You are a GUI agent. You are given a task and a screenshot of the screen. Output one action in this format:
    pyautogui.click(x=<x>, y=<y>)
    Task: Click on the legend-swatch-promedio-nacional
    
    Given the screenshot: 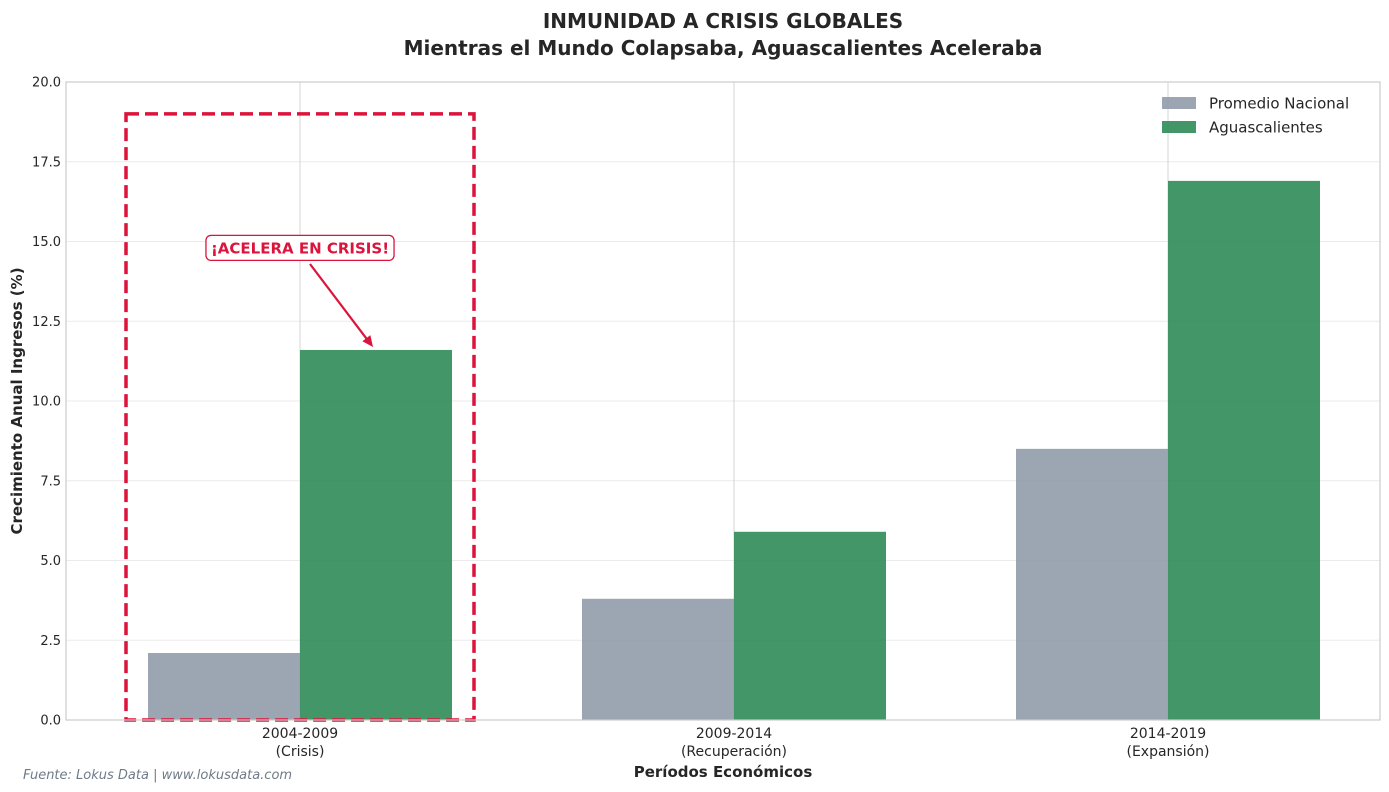 What is the action you would take?
    pyautogui.click(x=1179, y=103)
    